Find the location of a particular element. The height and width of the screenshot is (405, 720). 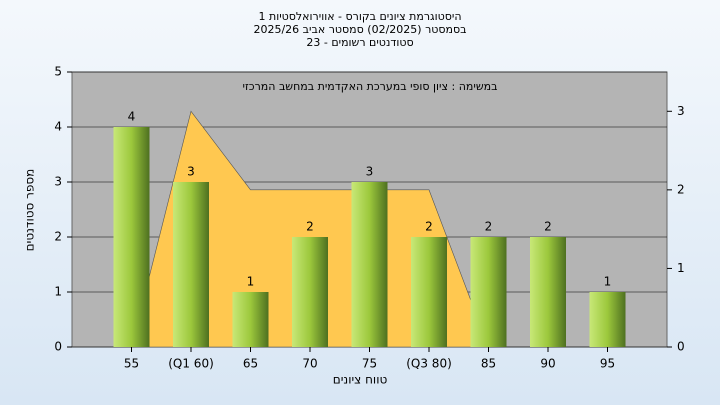

y-tick-label: 2 is located at coordinates (58, 237).